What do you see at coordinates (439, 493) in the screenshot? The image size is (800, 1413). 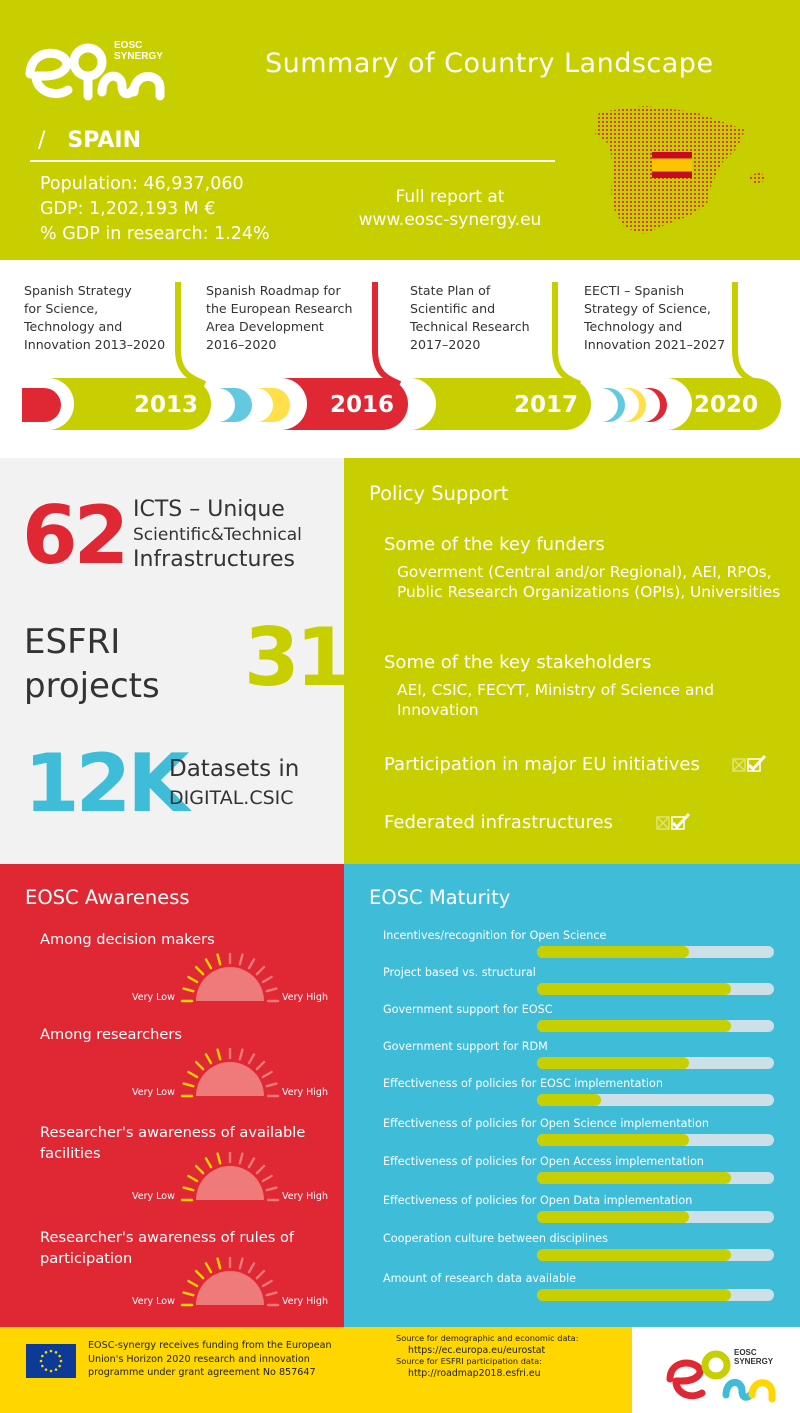 I see `policy-heading: Policy Support` at bounding box center [439, 493].